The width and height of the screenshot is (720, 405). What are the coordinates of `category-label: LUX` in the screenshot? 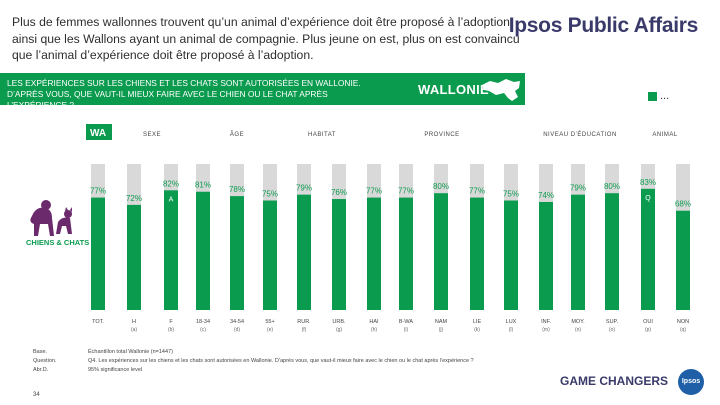 It's located at (511, 322).